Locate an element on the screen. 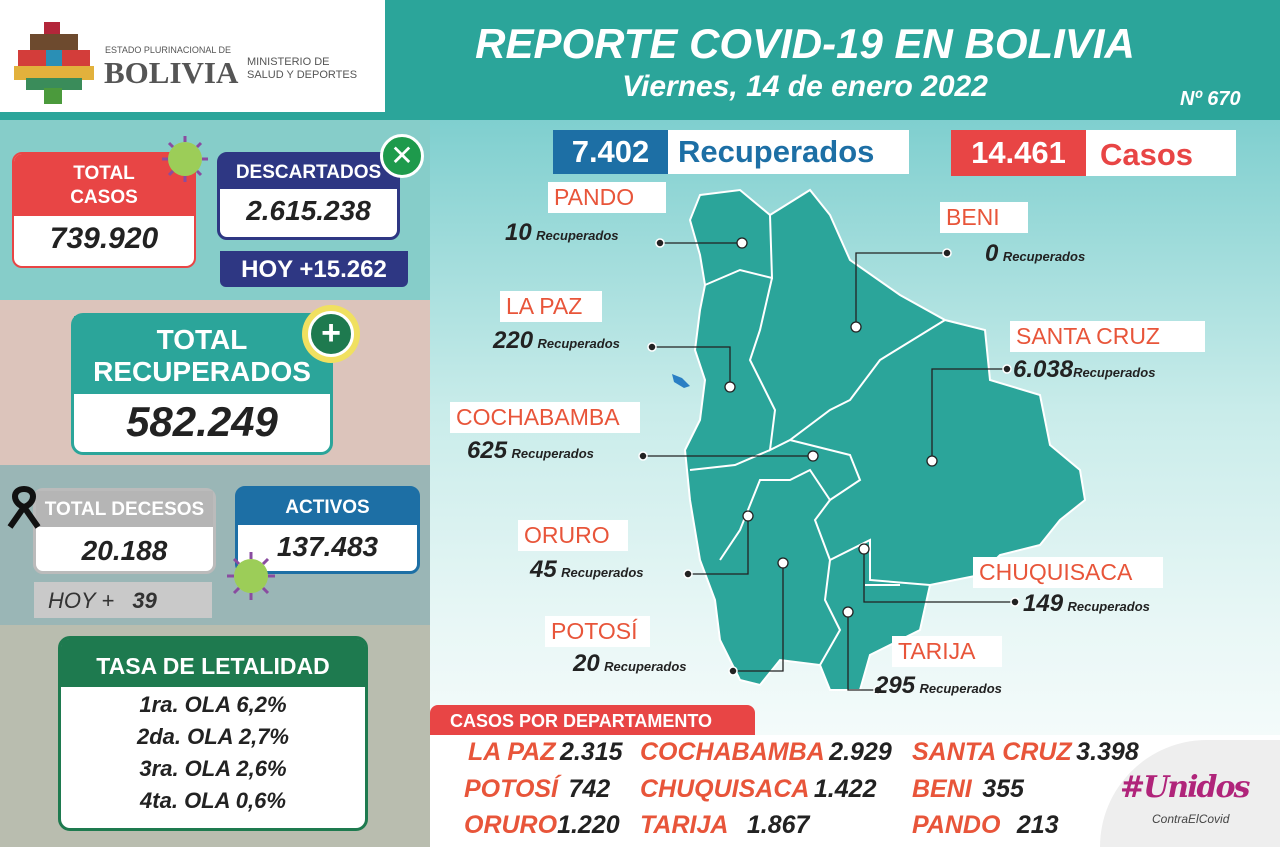 The height and width of the screenshot is (847, 1280). casos-dept-value: 2.929 is located at coordinates (860, 752).